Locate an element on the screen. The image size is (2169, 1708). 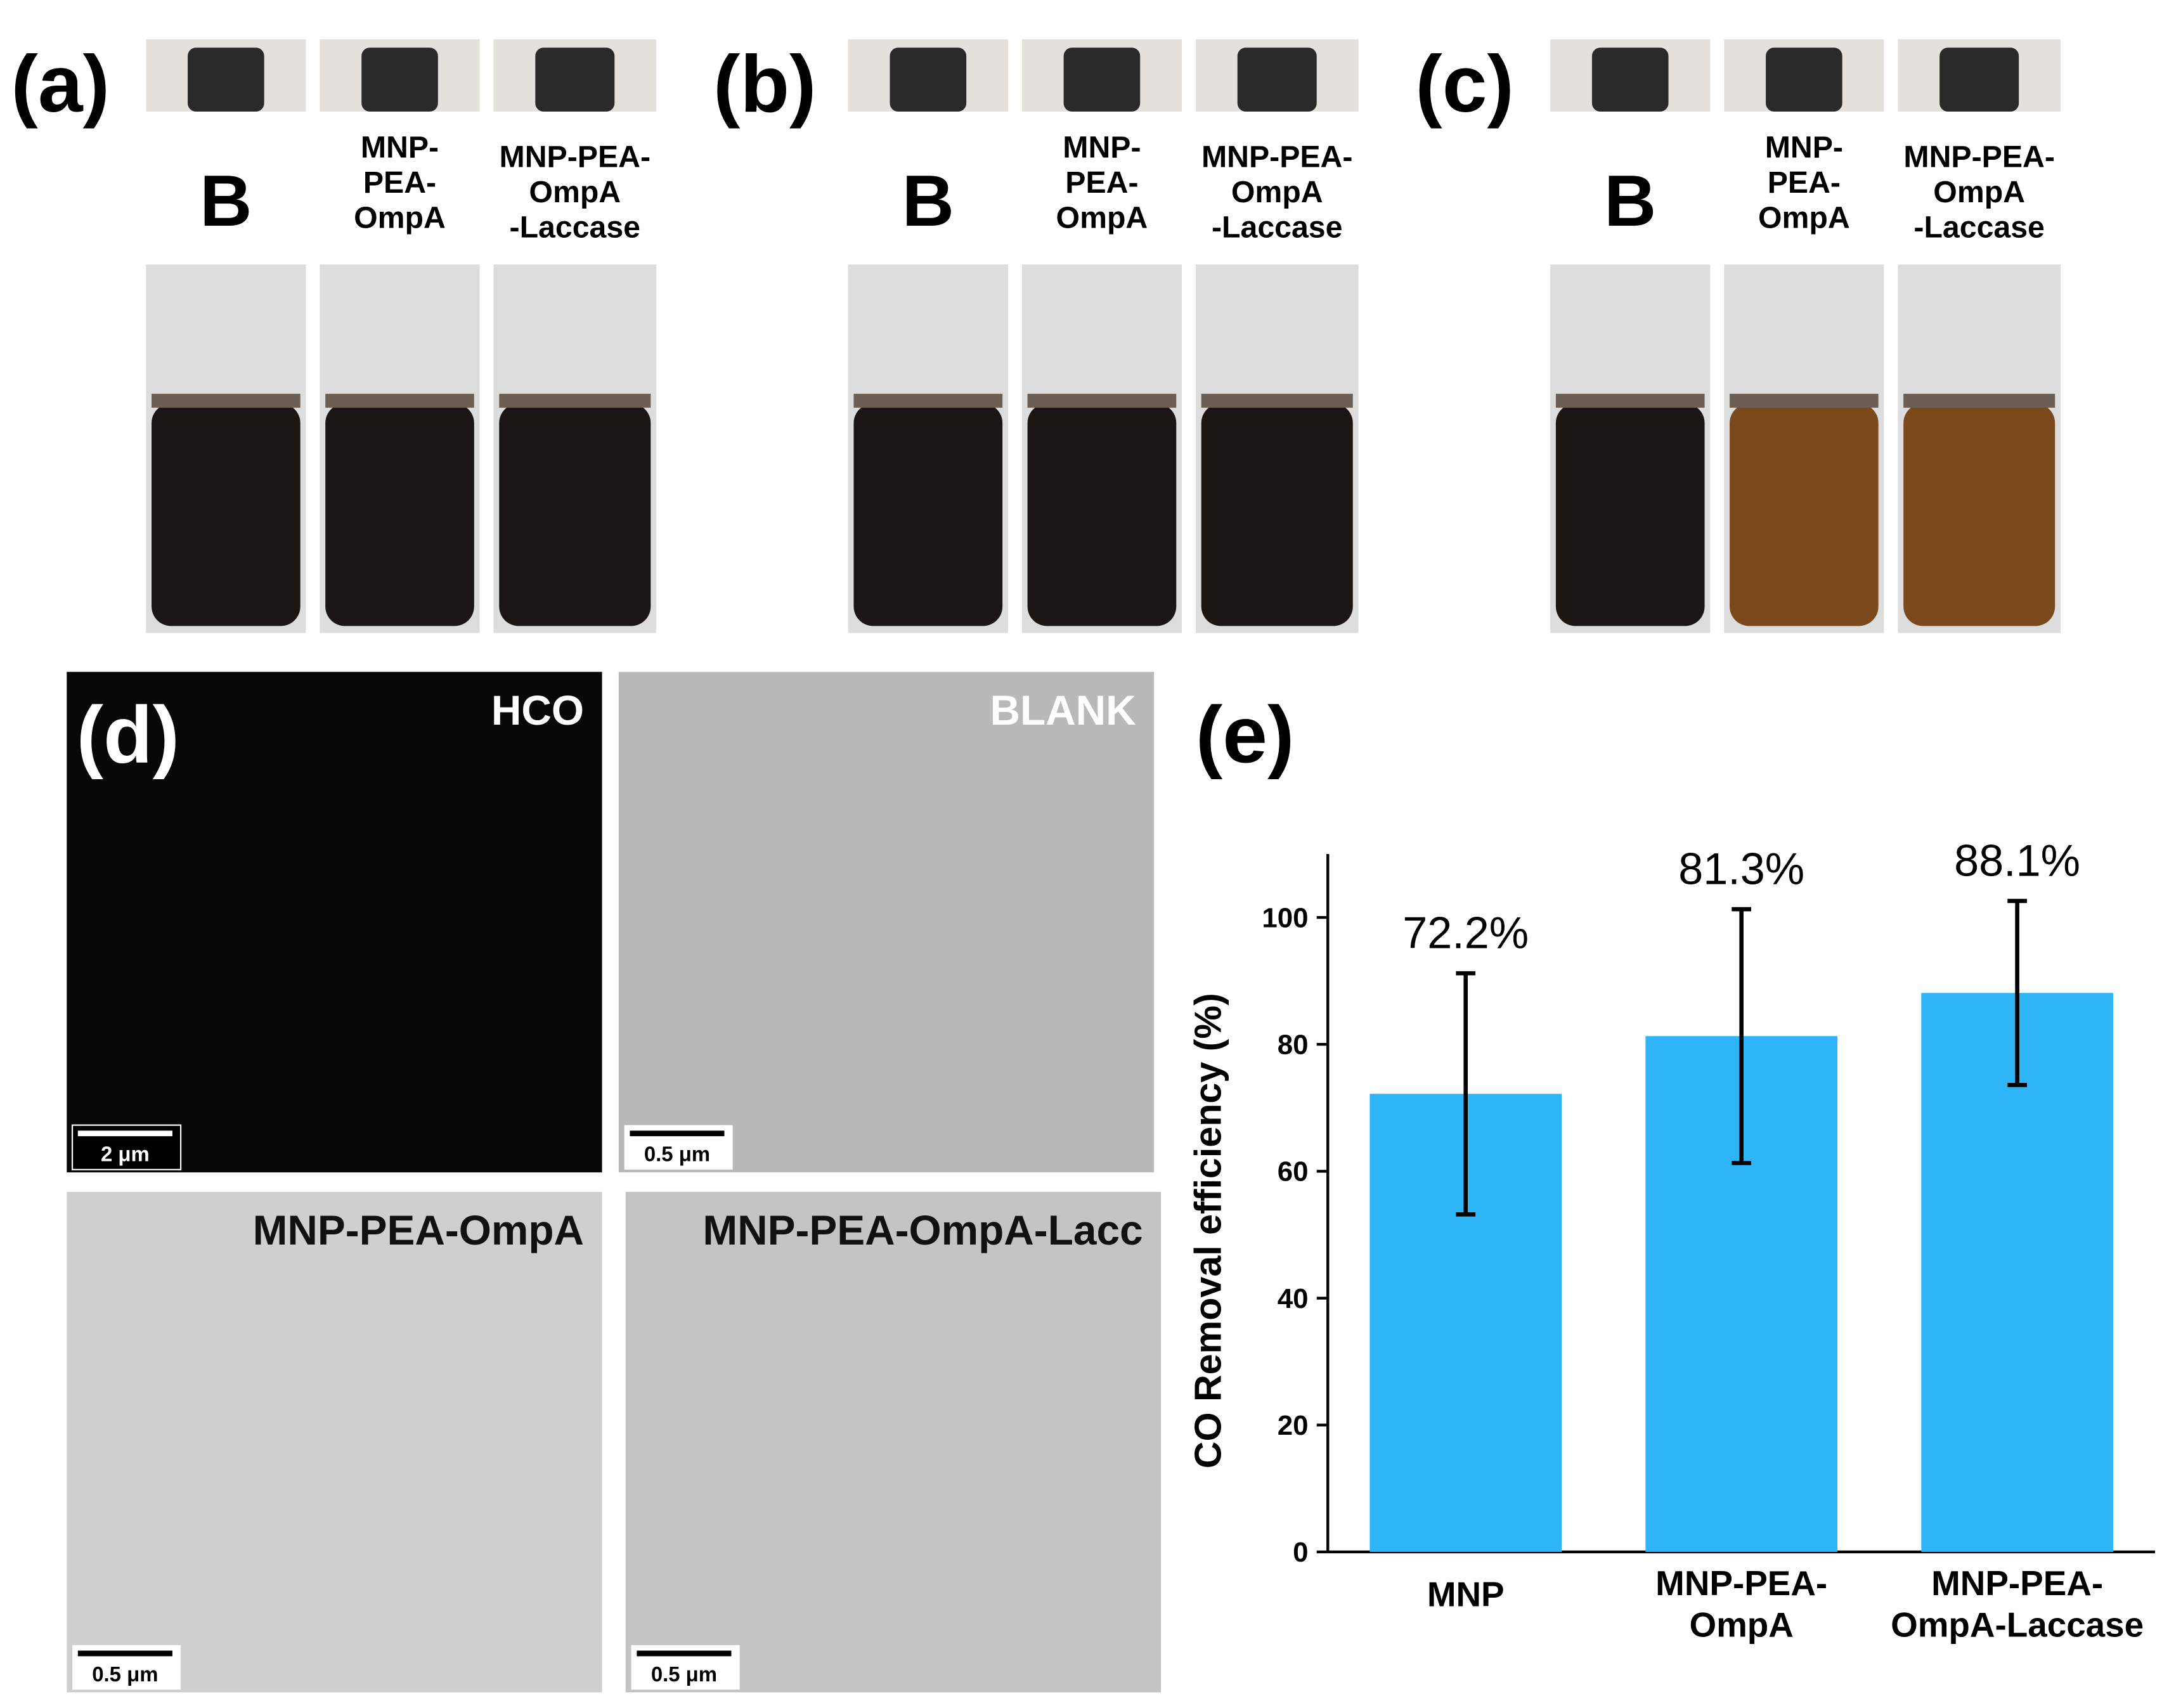
micrograph-title: HCO is located at coordinates (537, 711).